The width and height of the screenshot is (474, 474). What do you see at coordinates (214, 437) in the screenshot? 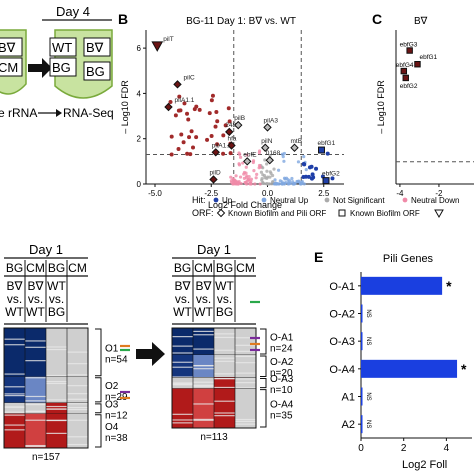
I see `heat2-total: n=113` at bounding box center [214, 437].